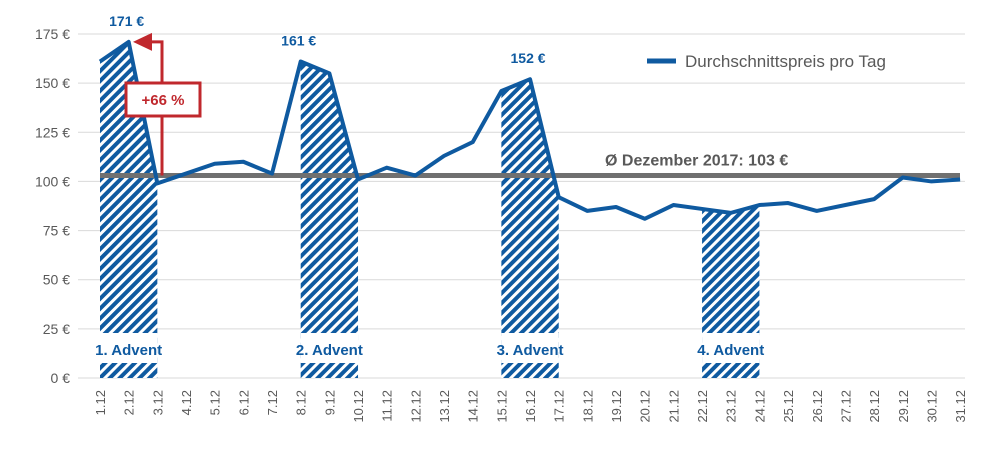 Image resolution: width=994 pixels, height=450 pixels. I want to click on arrow-head-icon, so click(142, 41).